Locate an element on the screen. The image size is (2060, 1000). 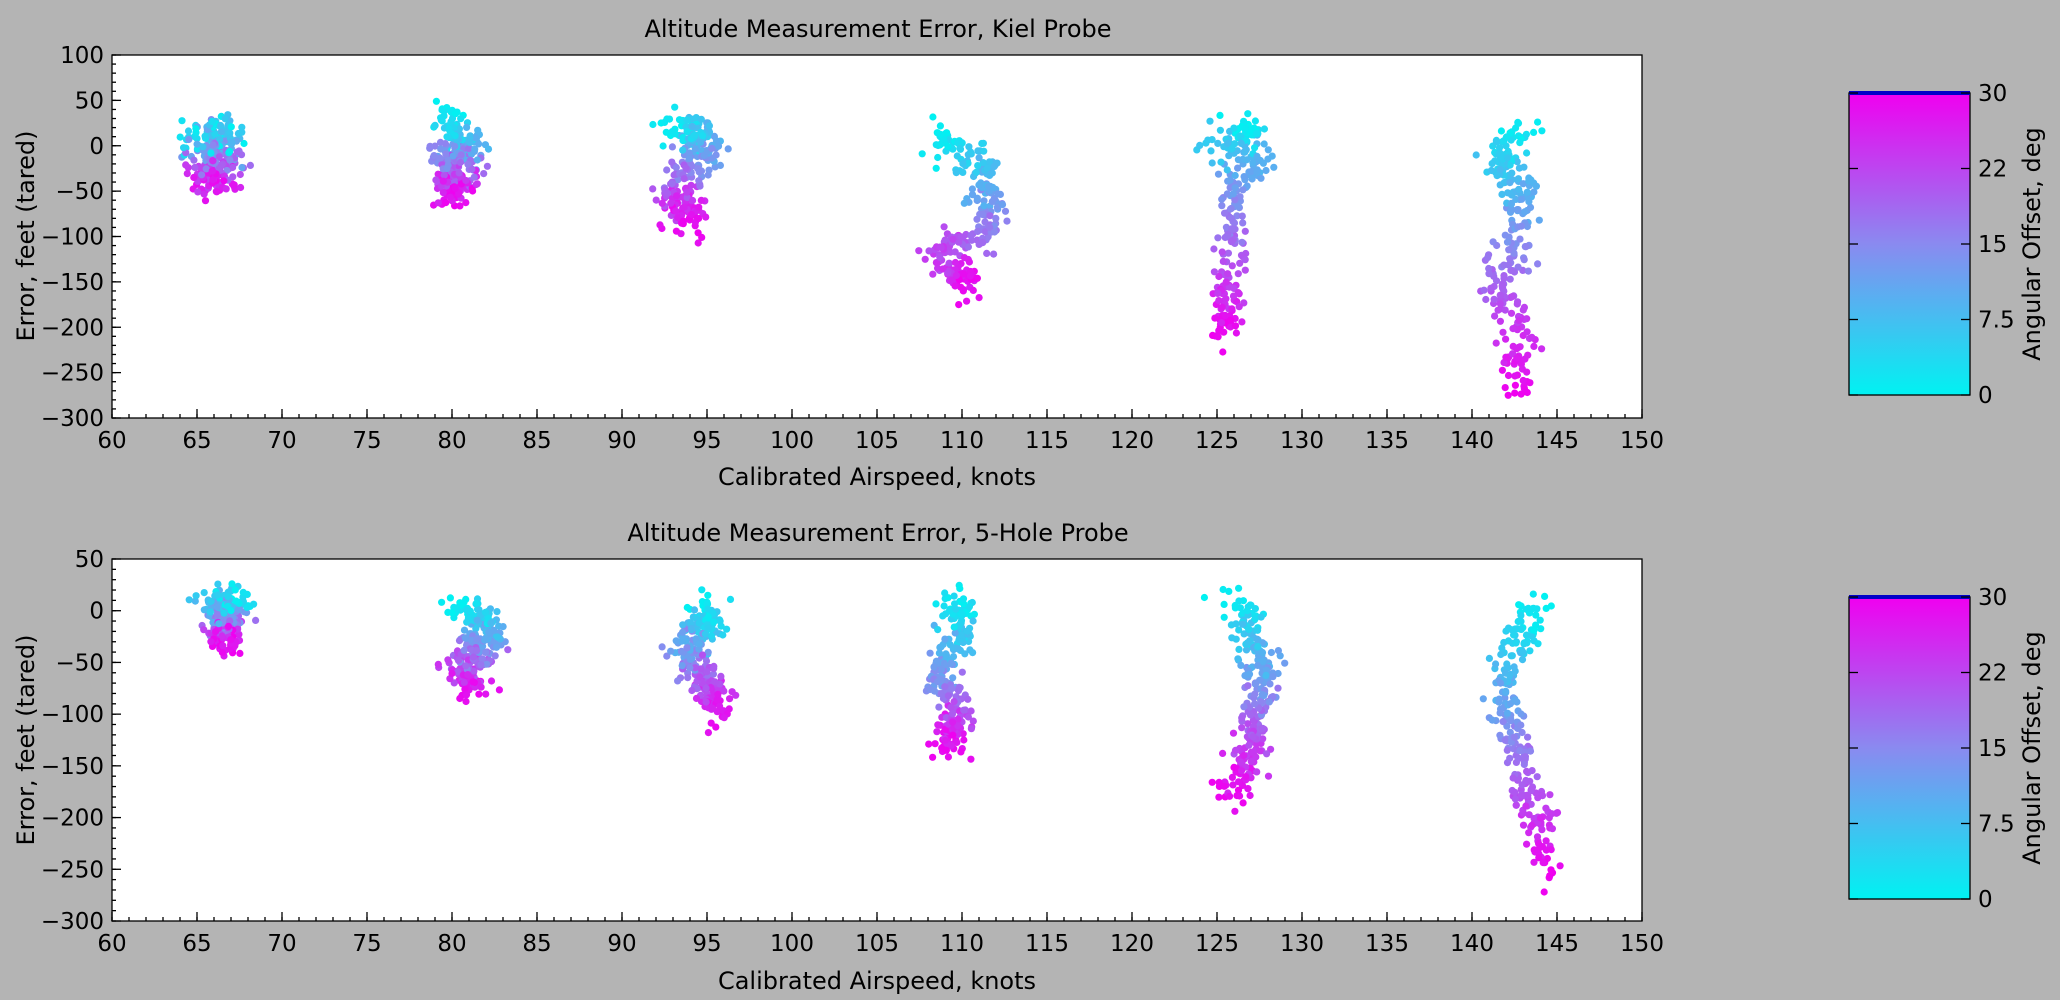
x-tick-label: 105 is located at coordinates (877, 944).